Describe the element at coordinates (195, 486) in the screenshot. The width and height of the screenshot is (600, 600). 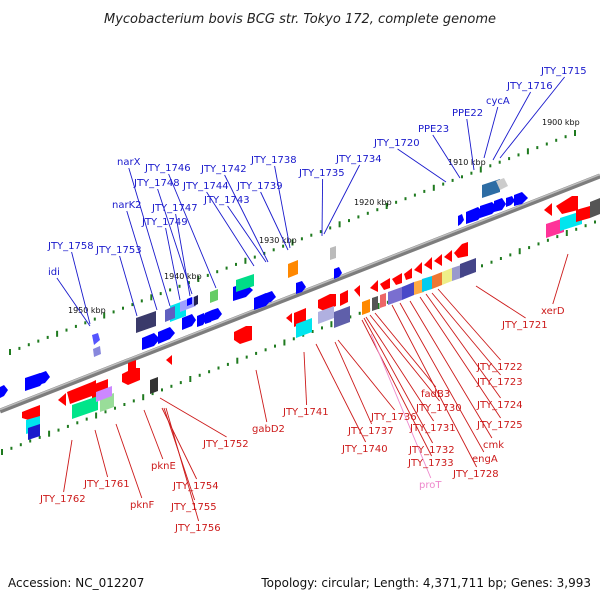
I see `gene-label-jty_1754: JTY_1754` at that location.